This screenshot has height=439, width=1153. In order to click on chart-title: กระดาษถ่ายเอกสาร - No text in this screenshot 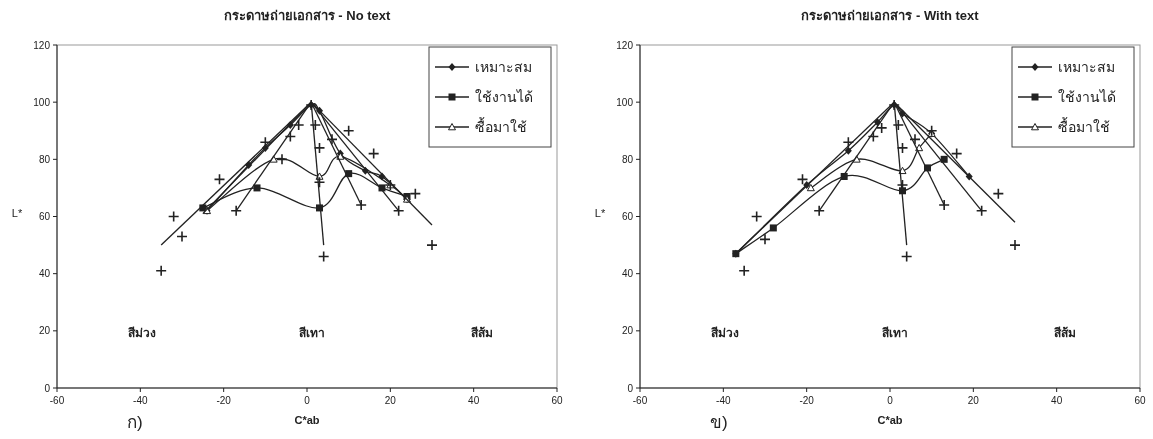, I will do `click(307, 15)`.